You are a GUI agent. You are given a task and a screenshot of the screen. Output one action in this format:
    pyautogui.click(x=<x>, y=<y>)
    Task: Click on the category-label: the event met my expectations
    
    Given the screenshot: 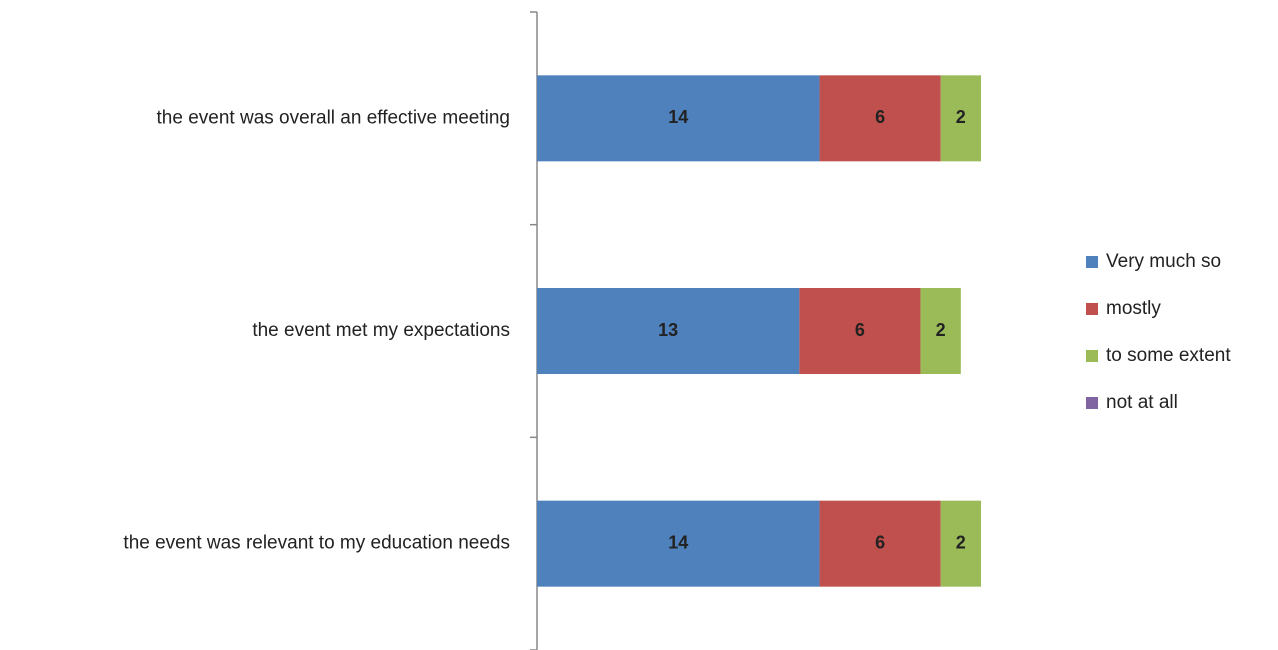 What is the action you would take?
    pyautogui.click(x=381, y=330)
    